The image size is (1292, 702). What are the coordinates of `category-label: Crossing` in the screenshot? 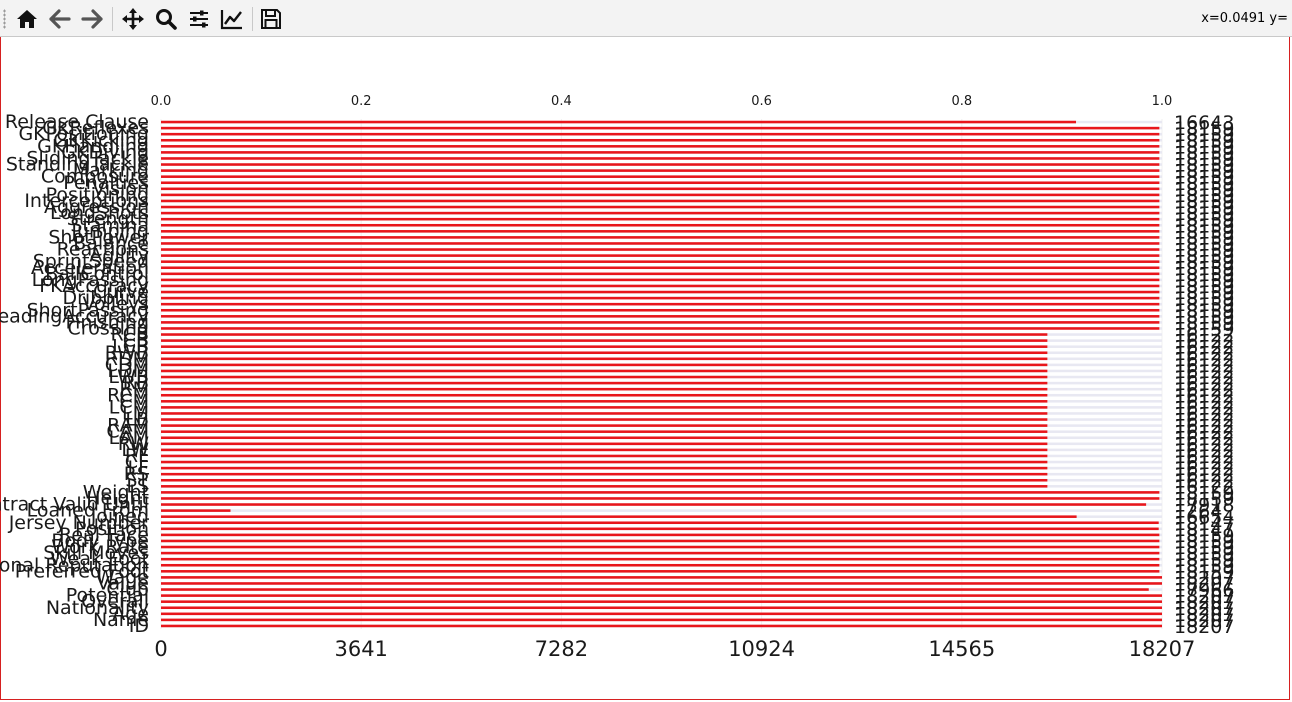 It's located at (108, 328).